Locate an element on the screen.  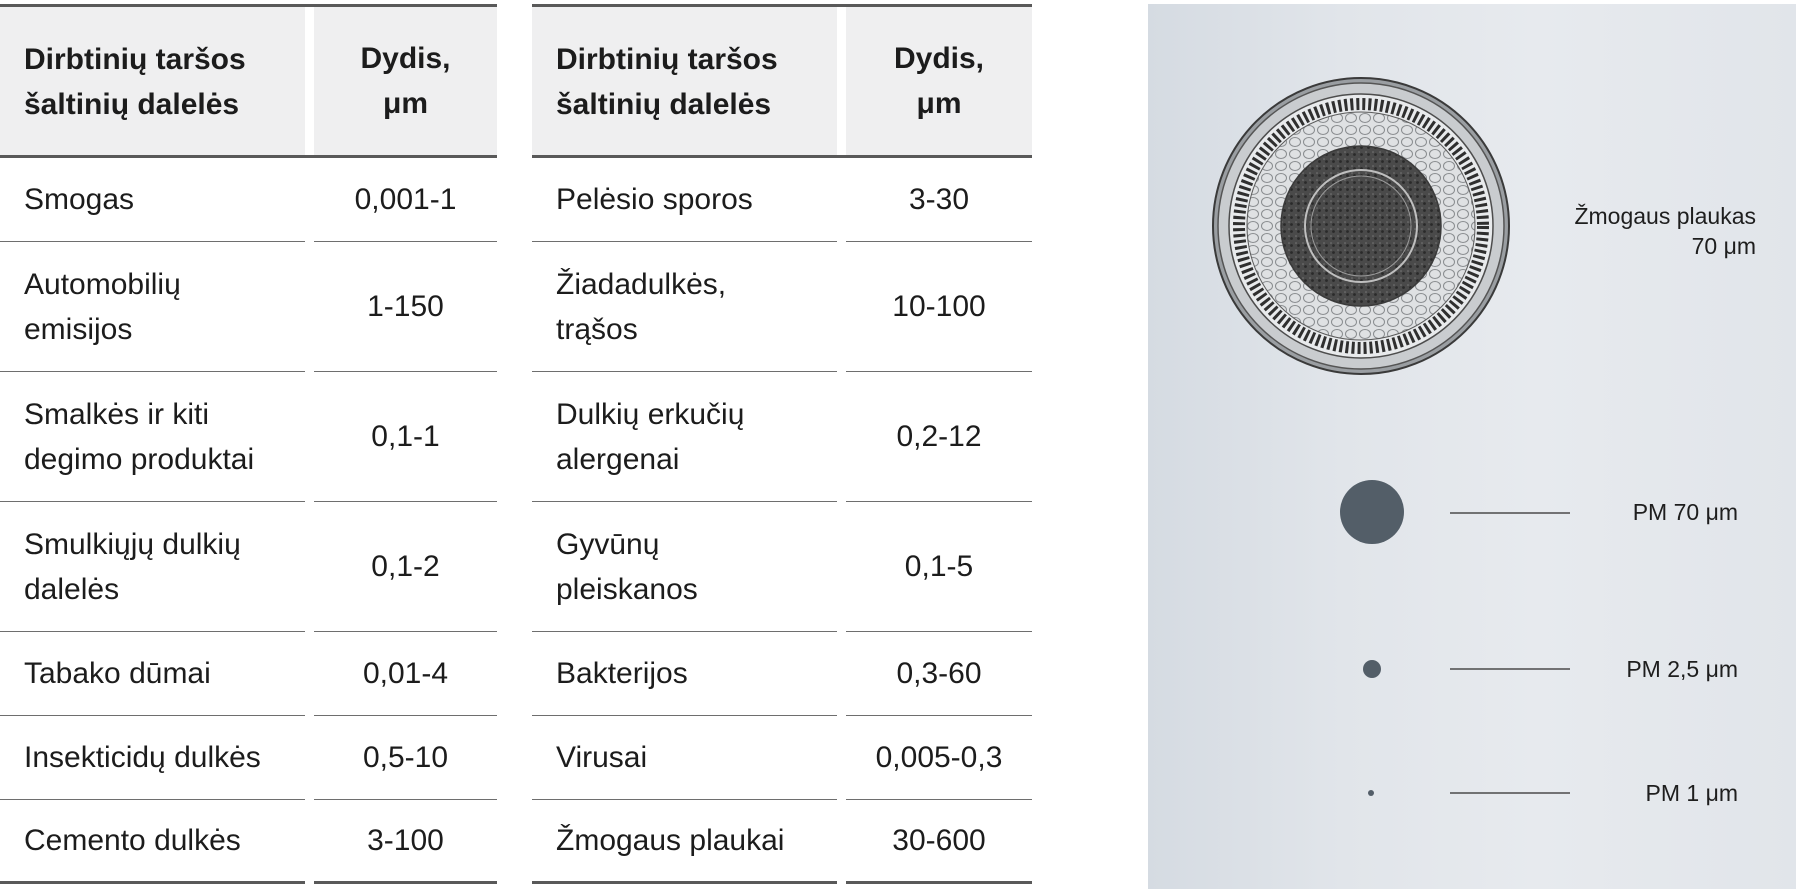
pm25-particle is located at coordinates (1372, 669).